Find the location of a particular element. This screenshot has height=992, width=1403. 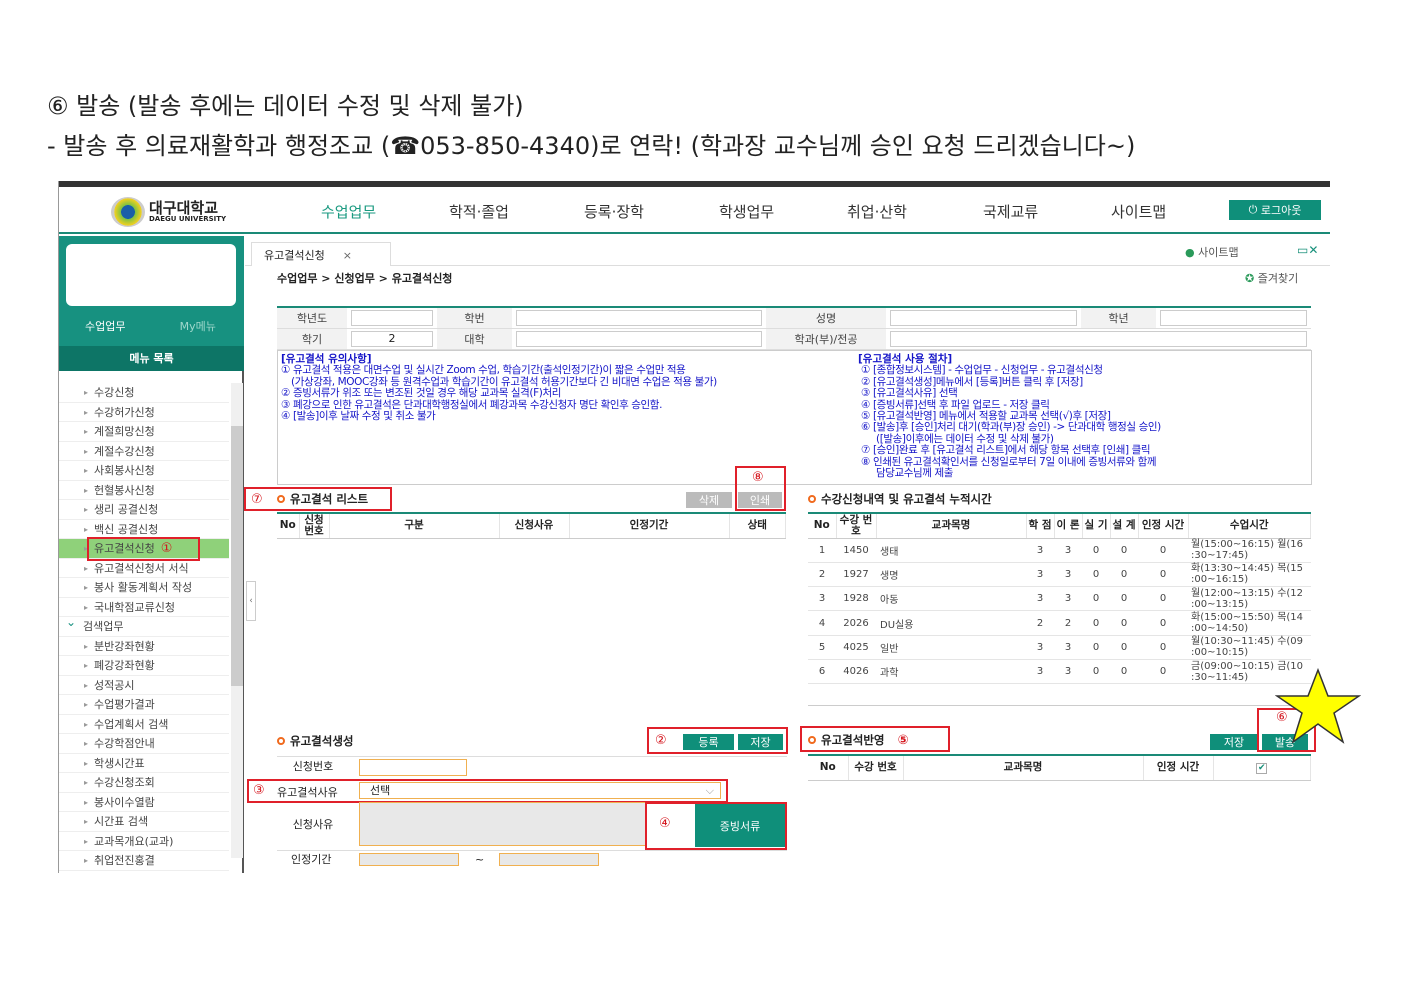

logo-subtext: DAEGU UNIVERSITY is located at coordinates (188, 219).